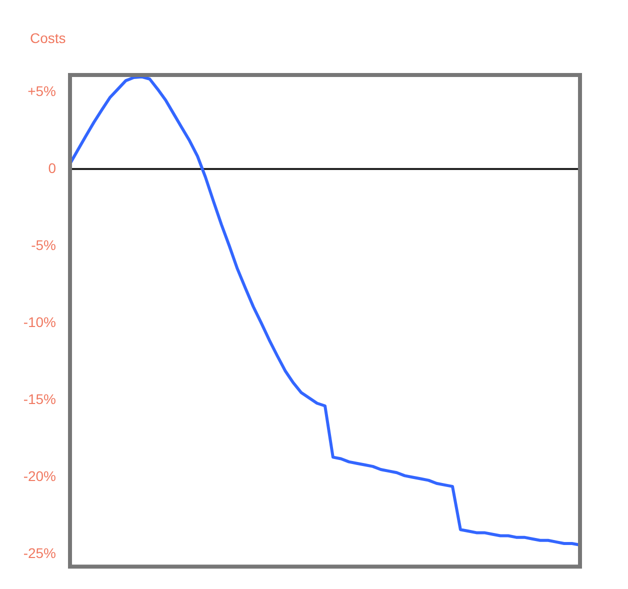 The width and height of the screenshot is (628, 589). I want to click on y-tick-label: -5%, so click(43, 244).